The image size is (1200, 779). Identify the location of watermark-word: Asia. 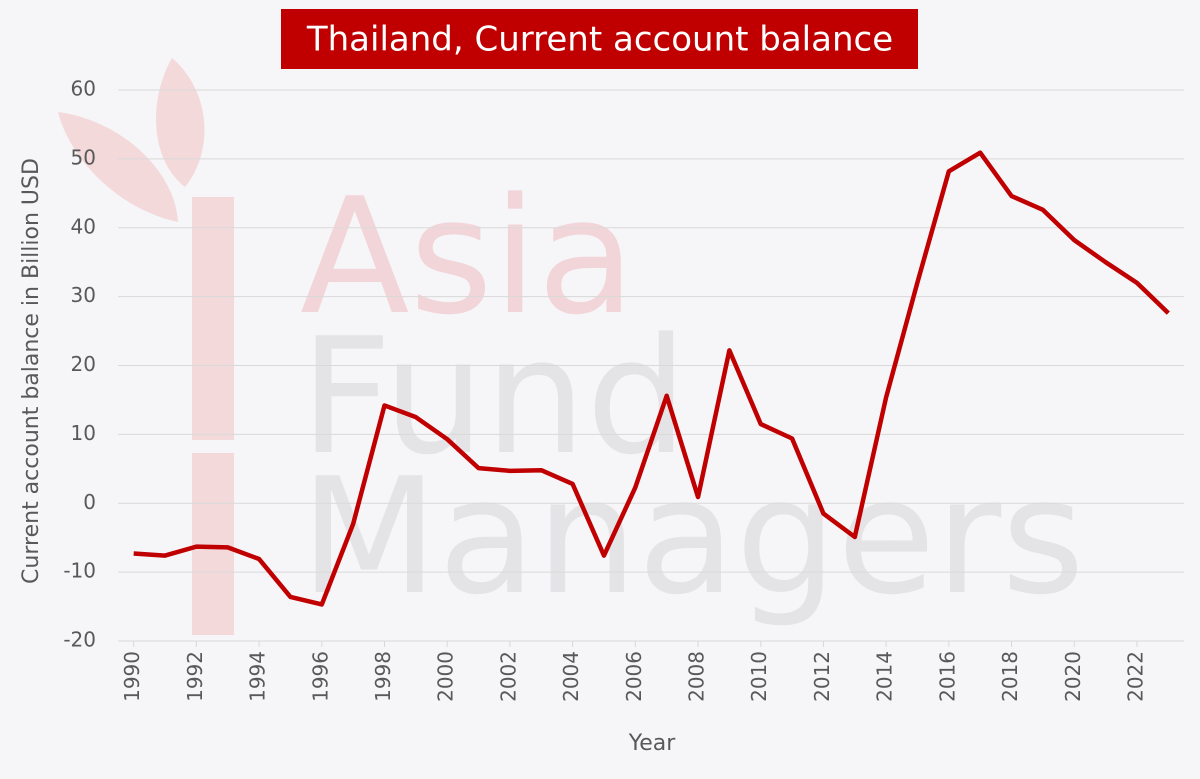
(467, 256).